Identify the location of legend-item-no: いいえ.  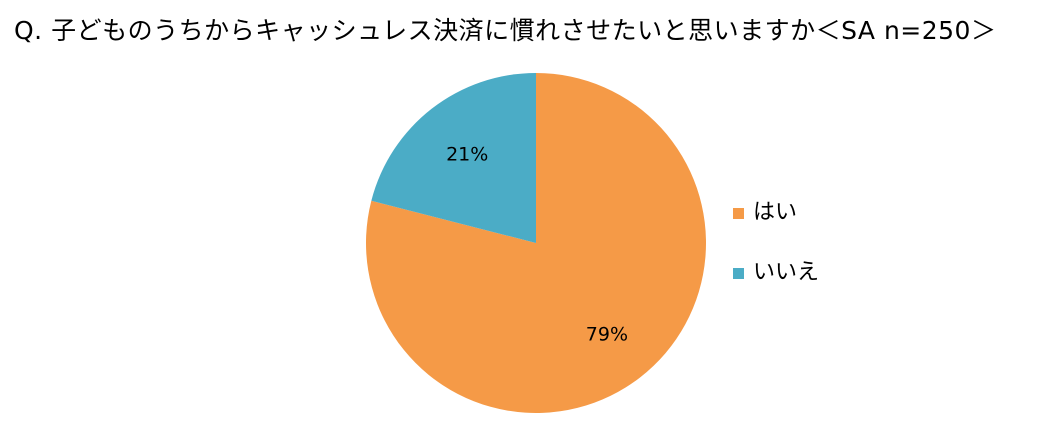
(776, 273).